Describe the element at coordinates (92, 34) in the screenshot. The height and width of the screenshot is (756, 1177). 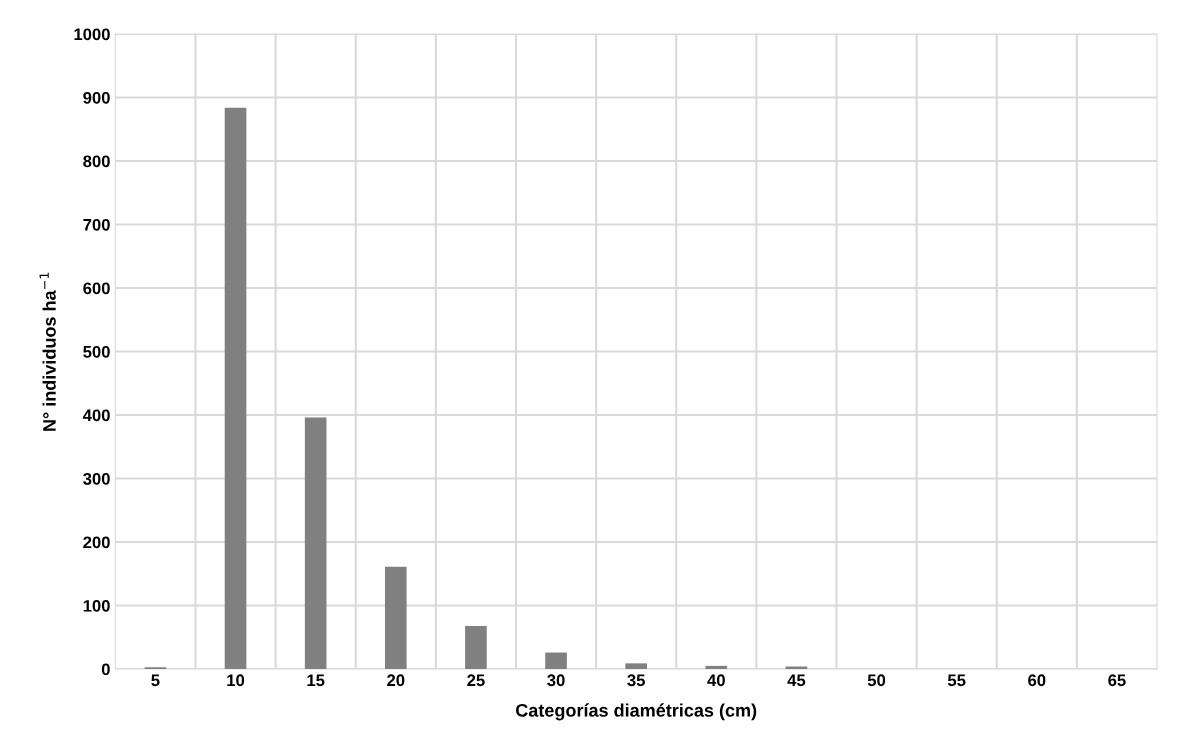
I see `y-tick-label: 1000` at that location.